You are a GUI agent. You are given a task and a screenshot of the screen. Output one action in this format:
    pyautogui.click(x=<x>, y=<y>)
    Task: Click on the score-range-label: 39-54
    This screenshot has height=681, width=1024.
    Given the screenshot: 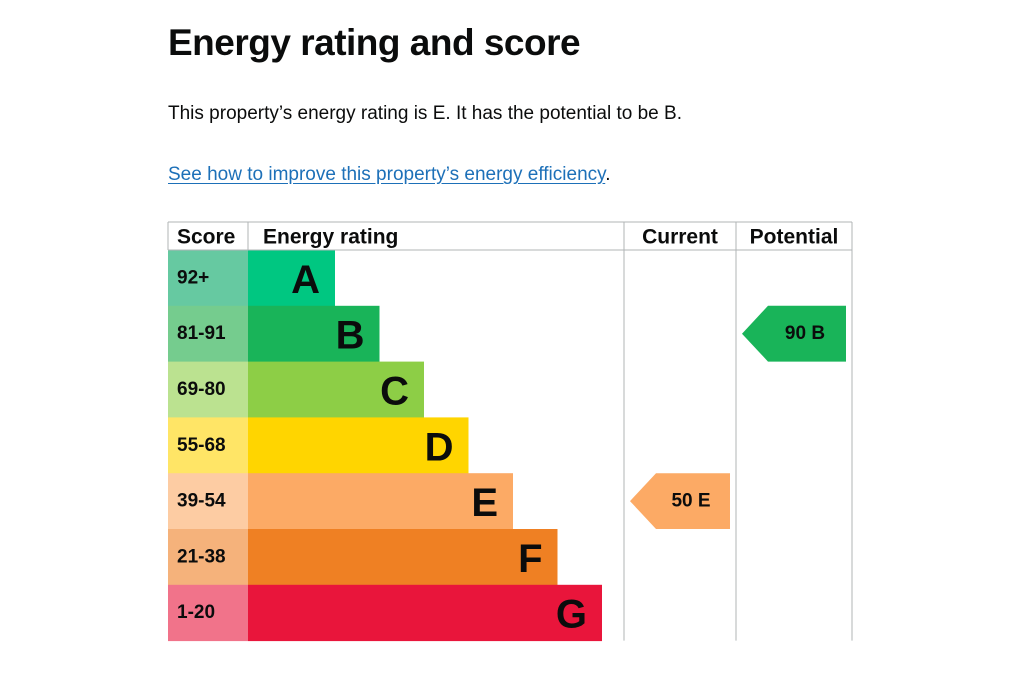 What is the action you would take?
    pyautogui.click(x=201, y=501)
    